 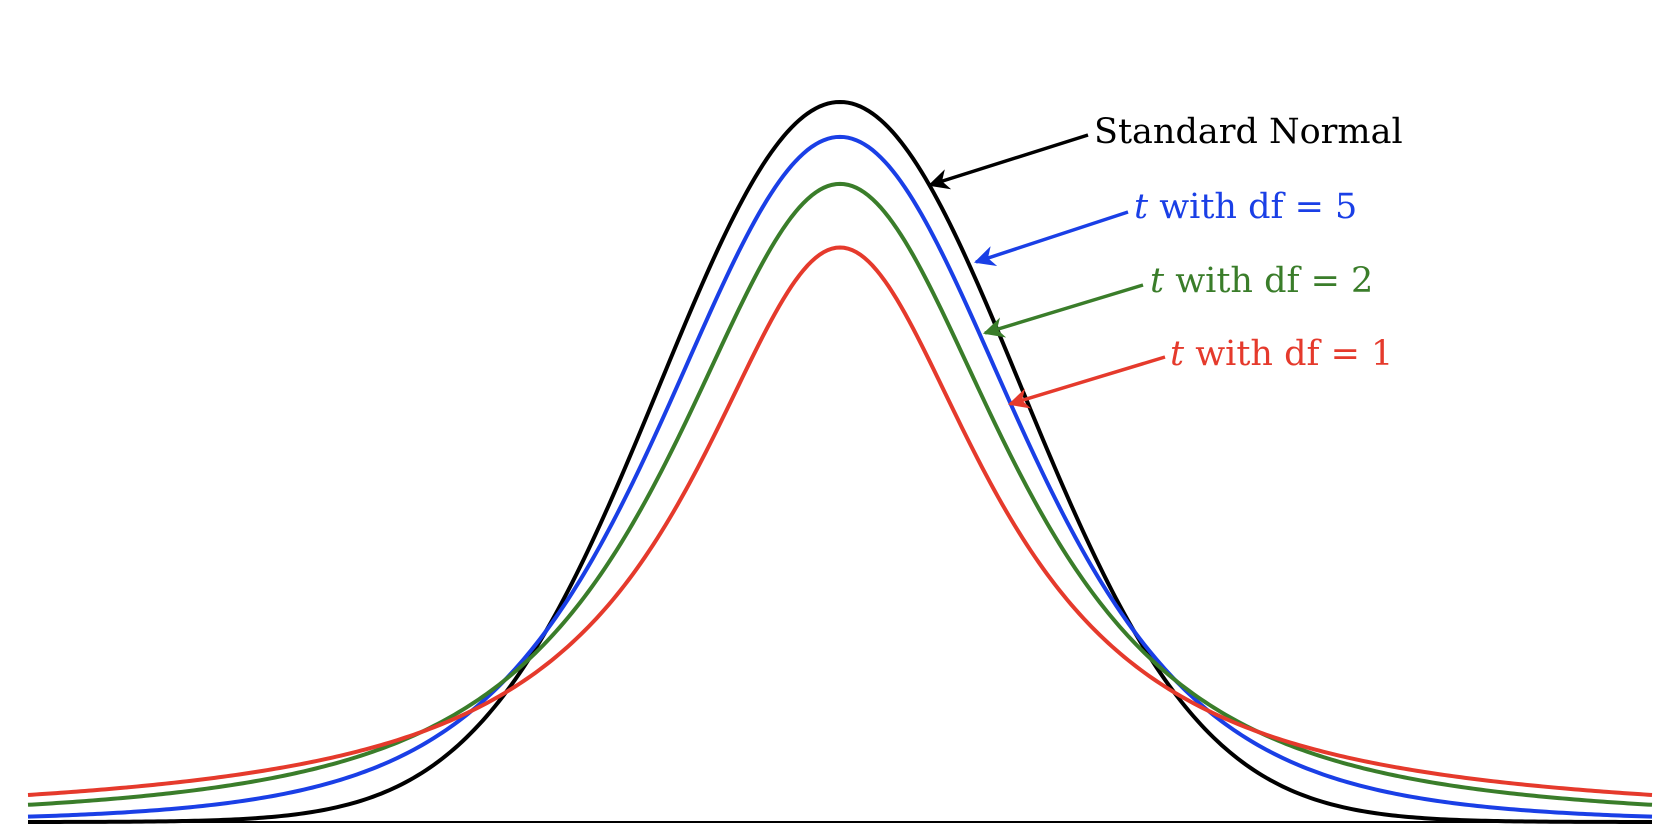 I want to click on arrow-standard-normal, so click(x=1008, y=161).